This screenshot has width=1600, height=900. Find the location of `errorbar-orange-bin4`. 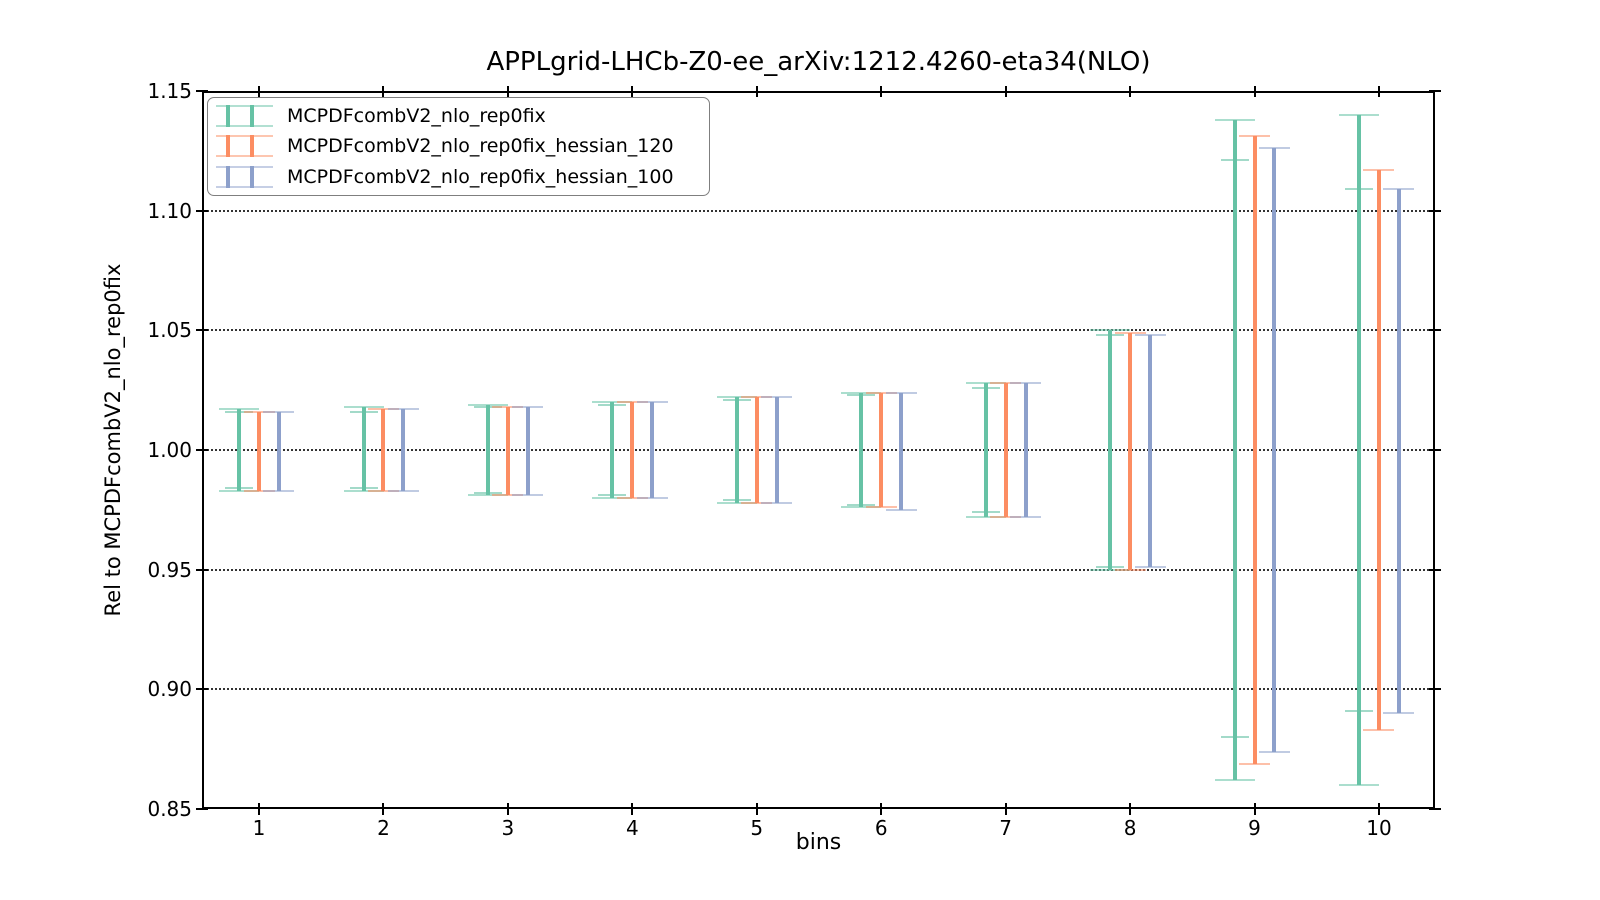

errorbar-orange-bin4 is located at coordinates (632, 450).